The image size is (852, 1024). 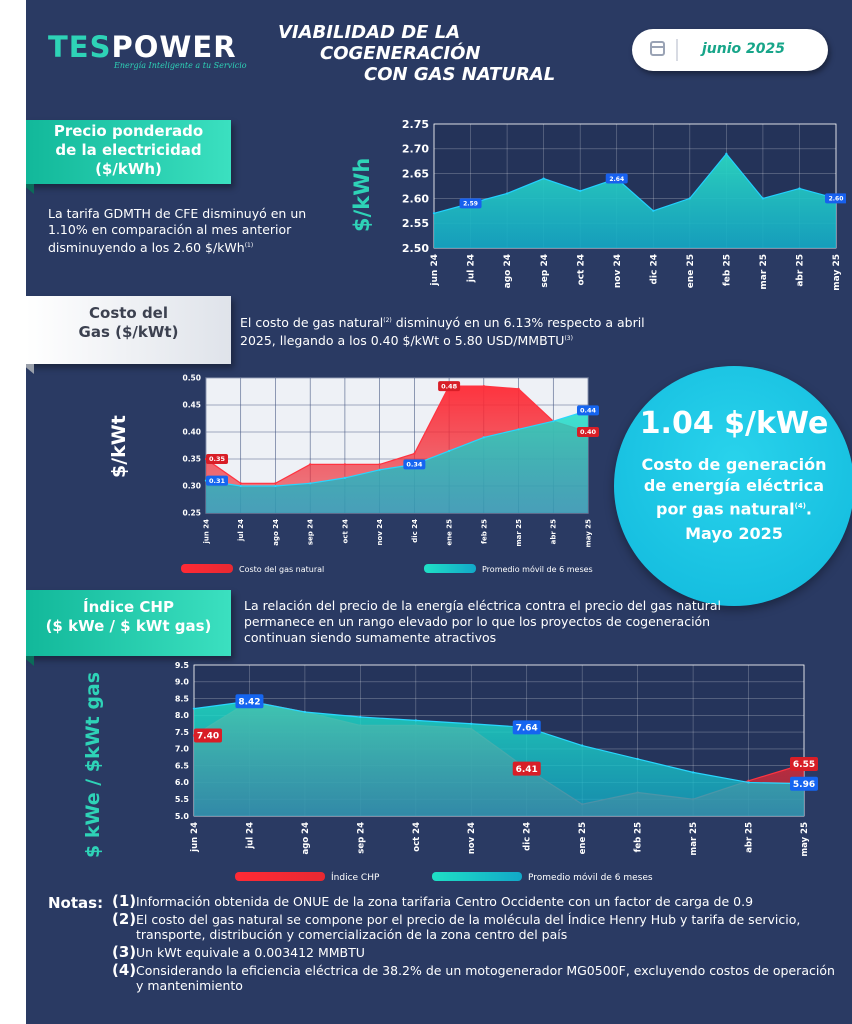 What do you see at coordinates (460, 74) in the screenshot?
I see `title-line-3: CON GAS NATURAL` at bounding box center [460, 74].